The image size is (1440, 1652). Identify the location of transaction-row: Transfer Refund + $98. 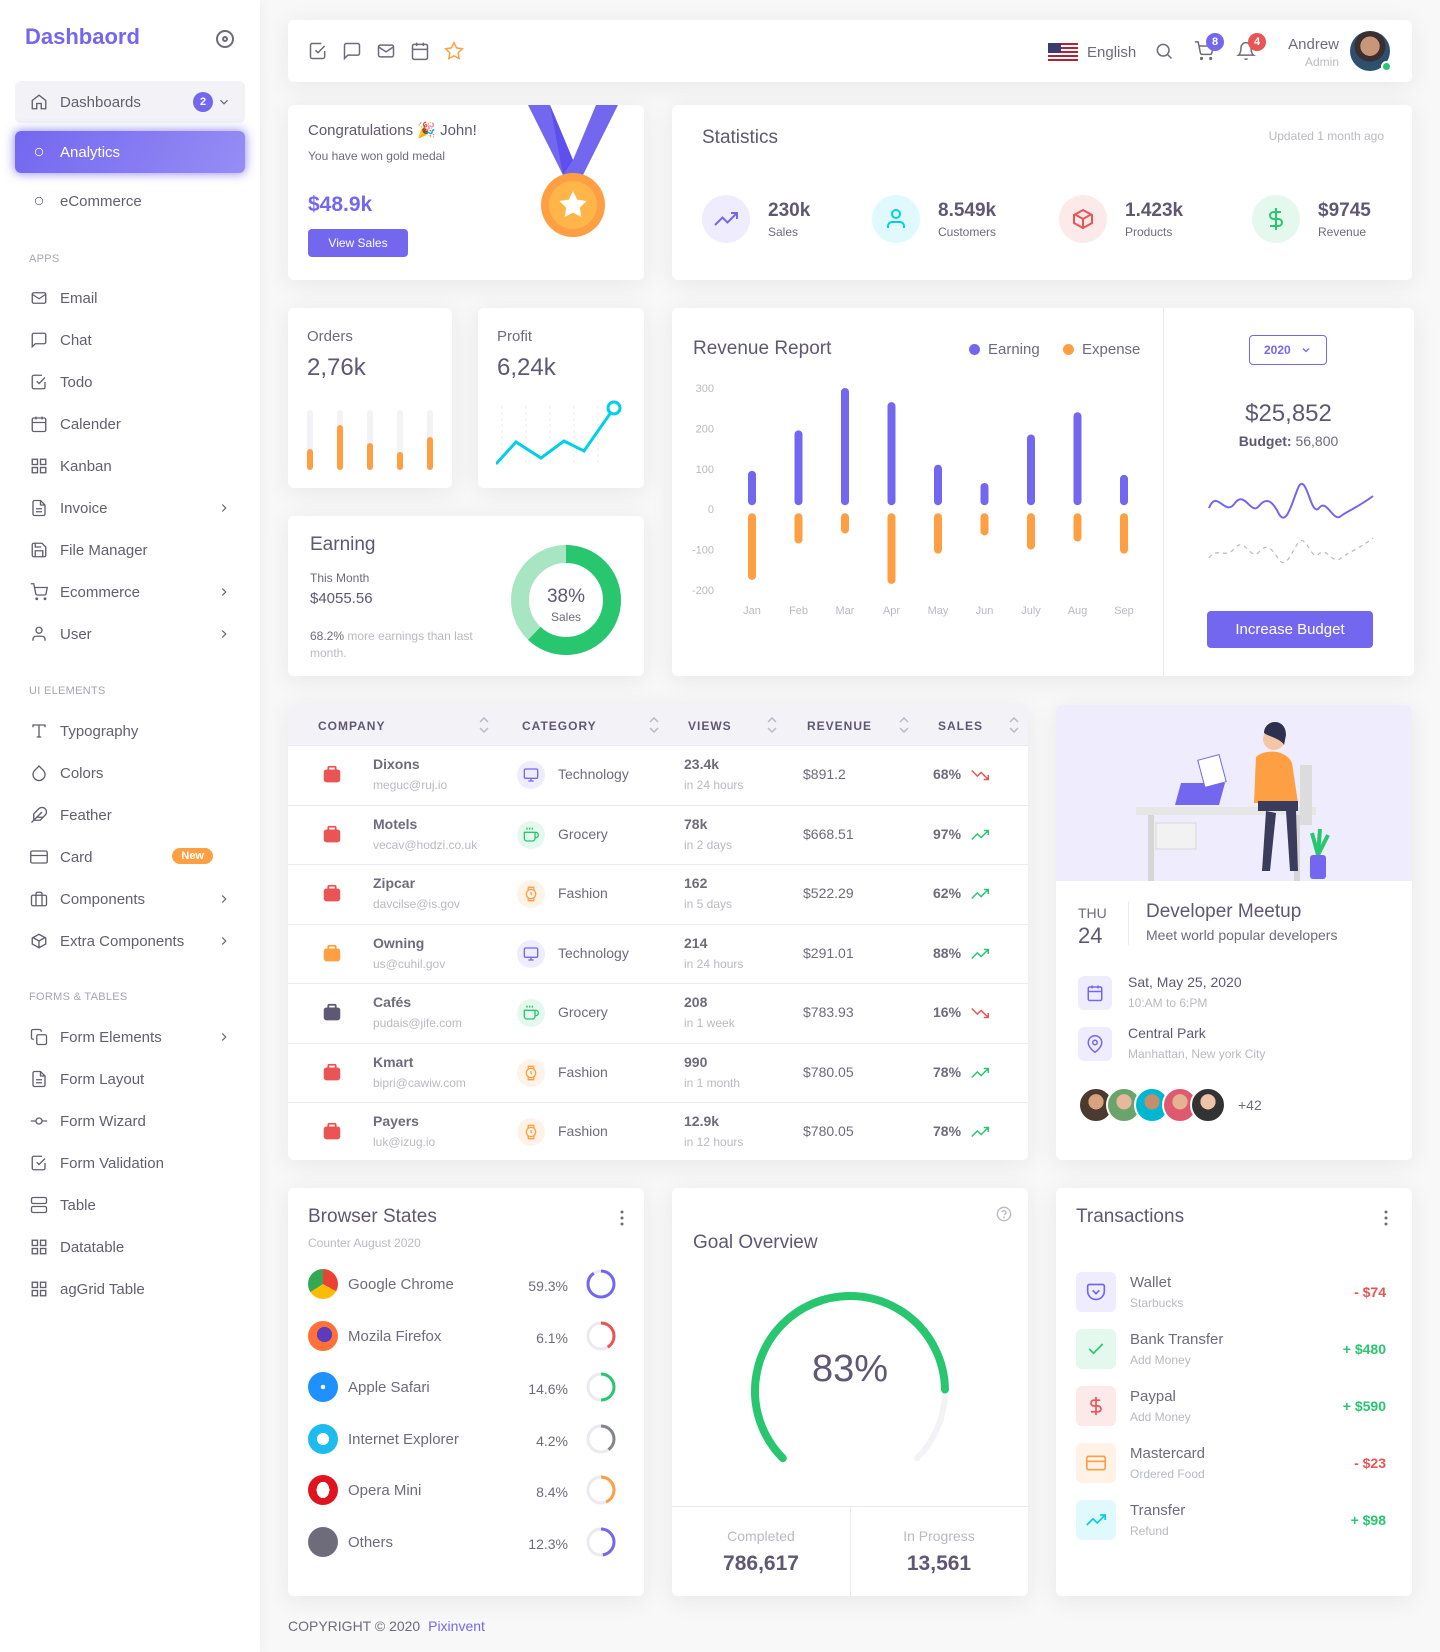
(1231, 1520).